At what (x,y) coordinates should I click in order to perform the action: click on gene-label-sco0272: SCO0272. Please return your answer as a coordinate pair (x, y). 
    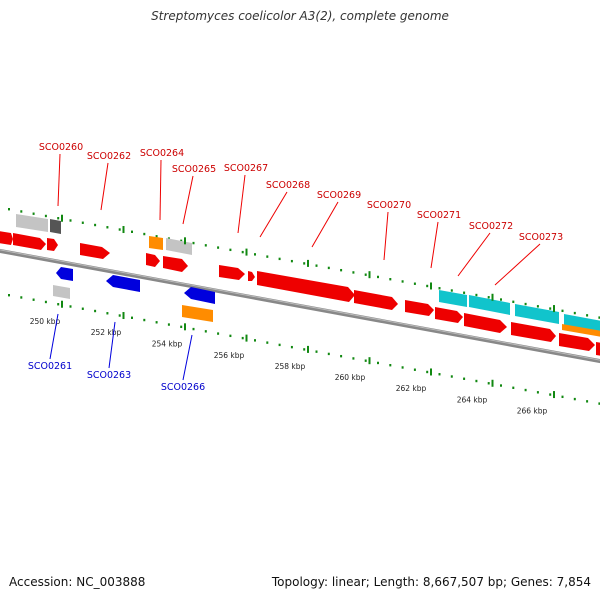
    Looking at the image, I should click on (491, 226).